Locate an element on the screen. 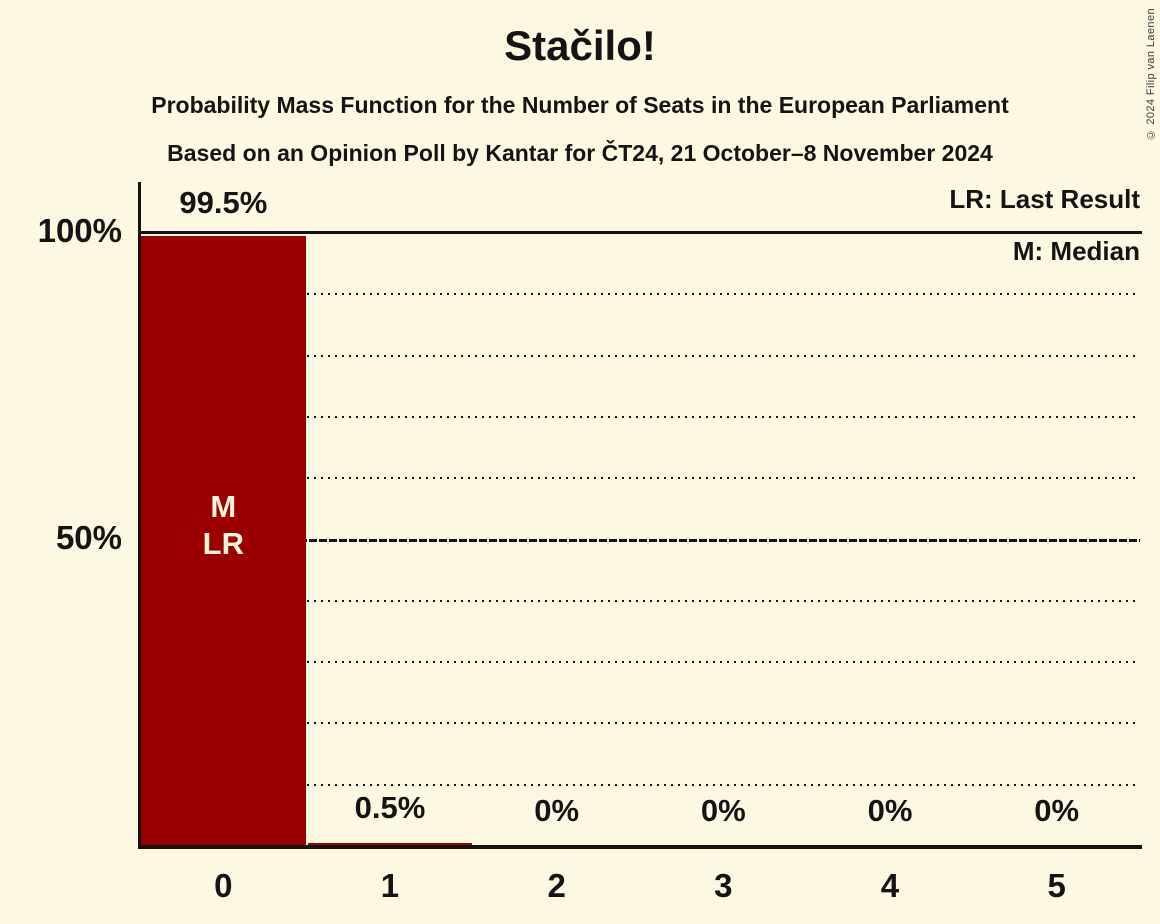 The width and height of the screenshot is (1160, 924). x-tick-1: 1 is located at coordinates (390, 885).